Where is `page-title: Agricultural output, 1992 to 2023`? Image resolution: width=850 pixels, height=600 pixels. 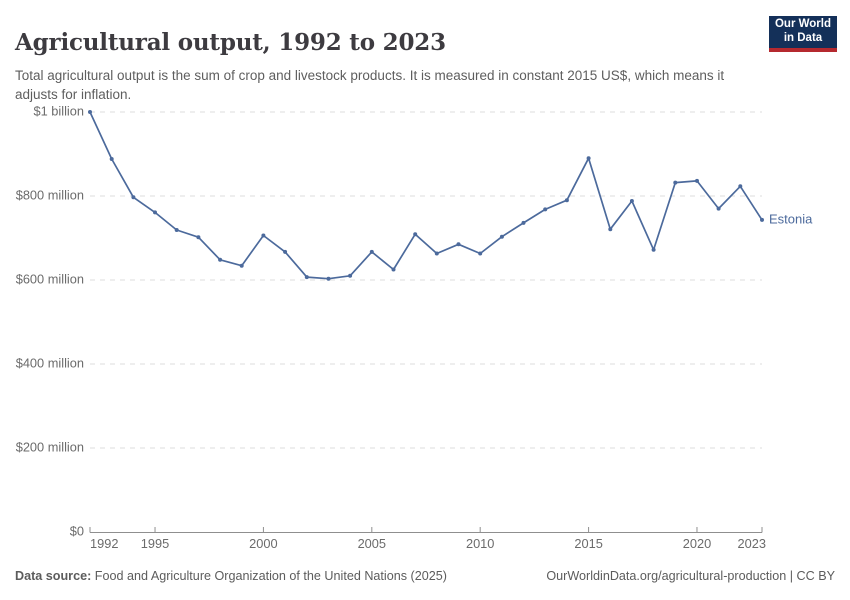
page-title: Agricultural output, 1992 to 2023 is located at coordinates (230, 43).